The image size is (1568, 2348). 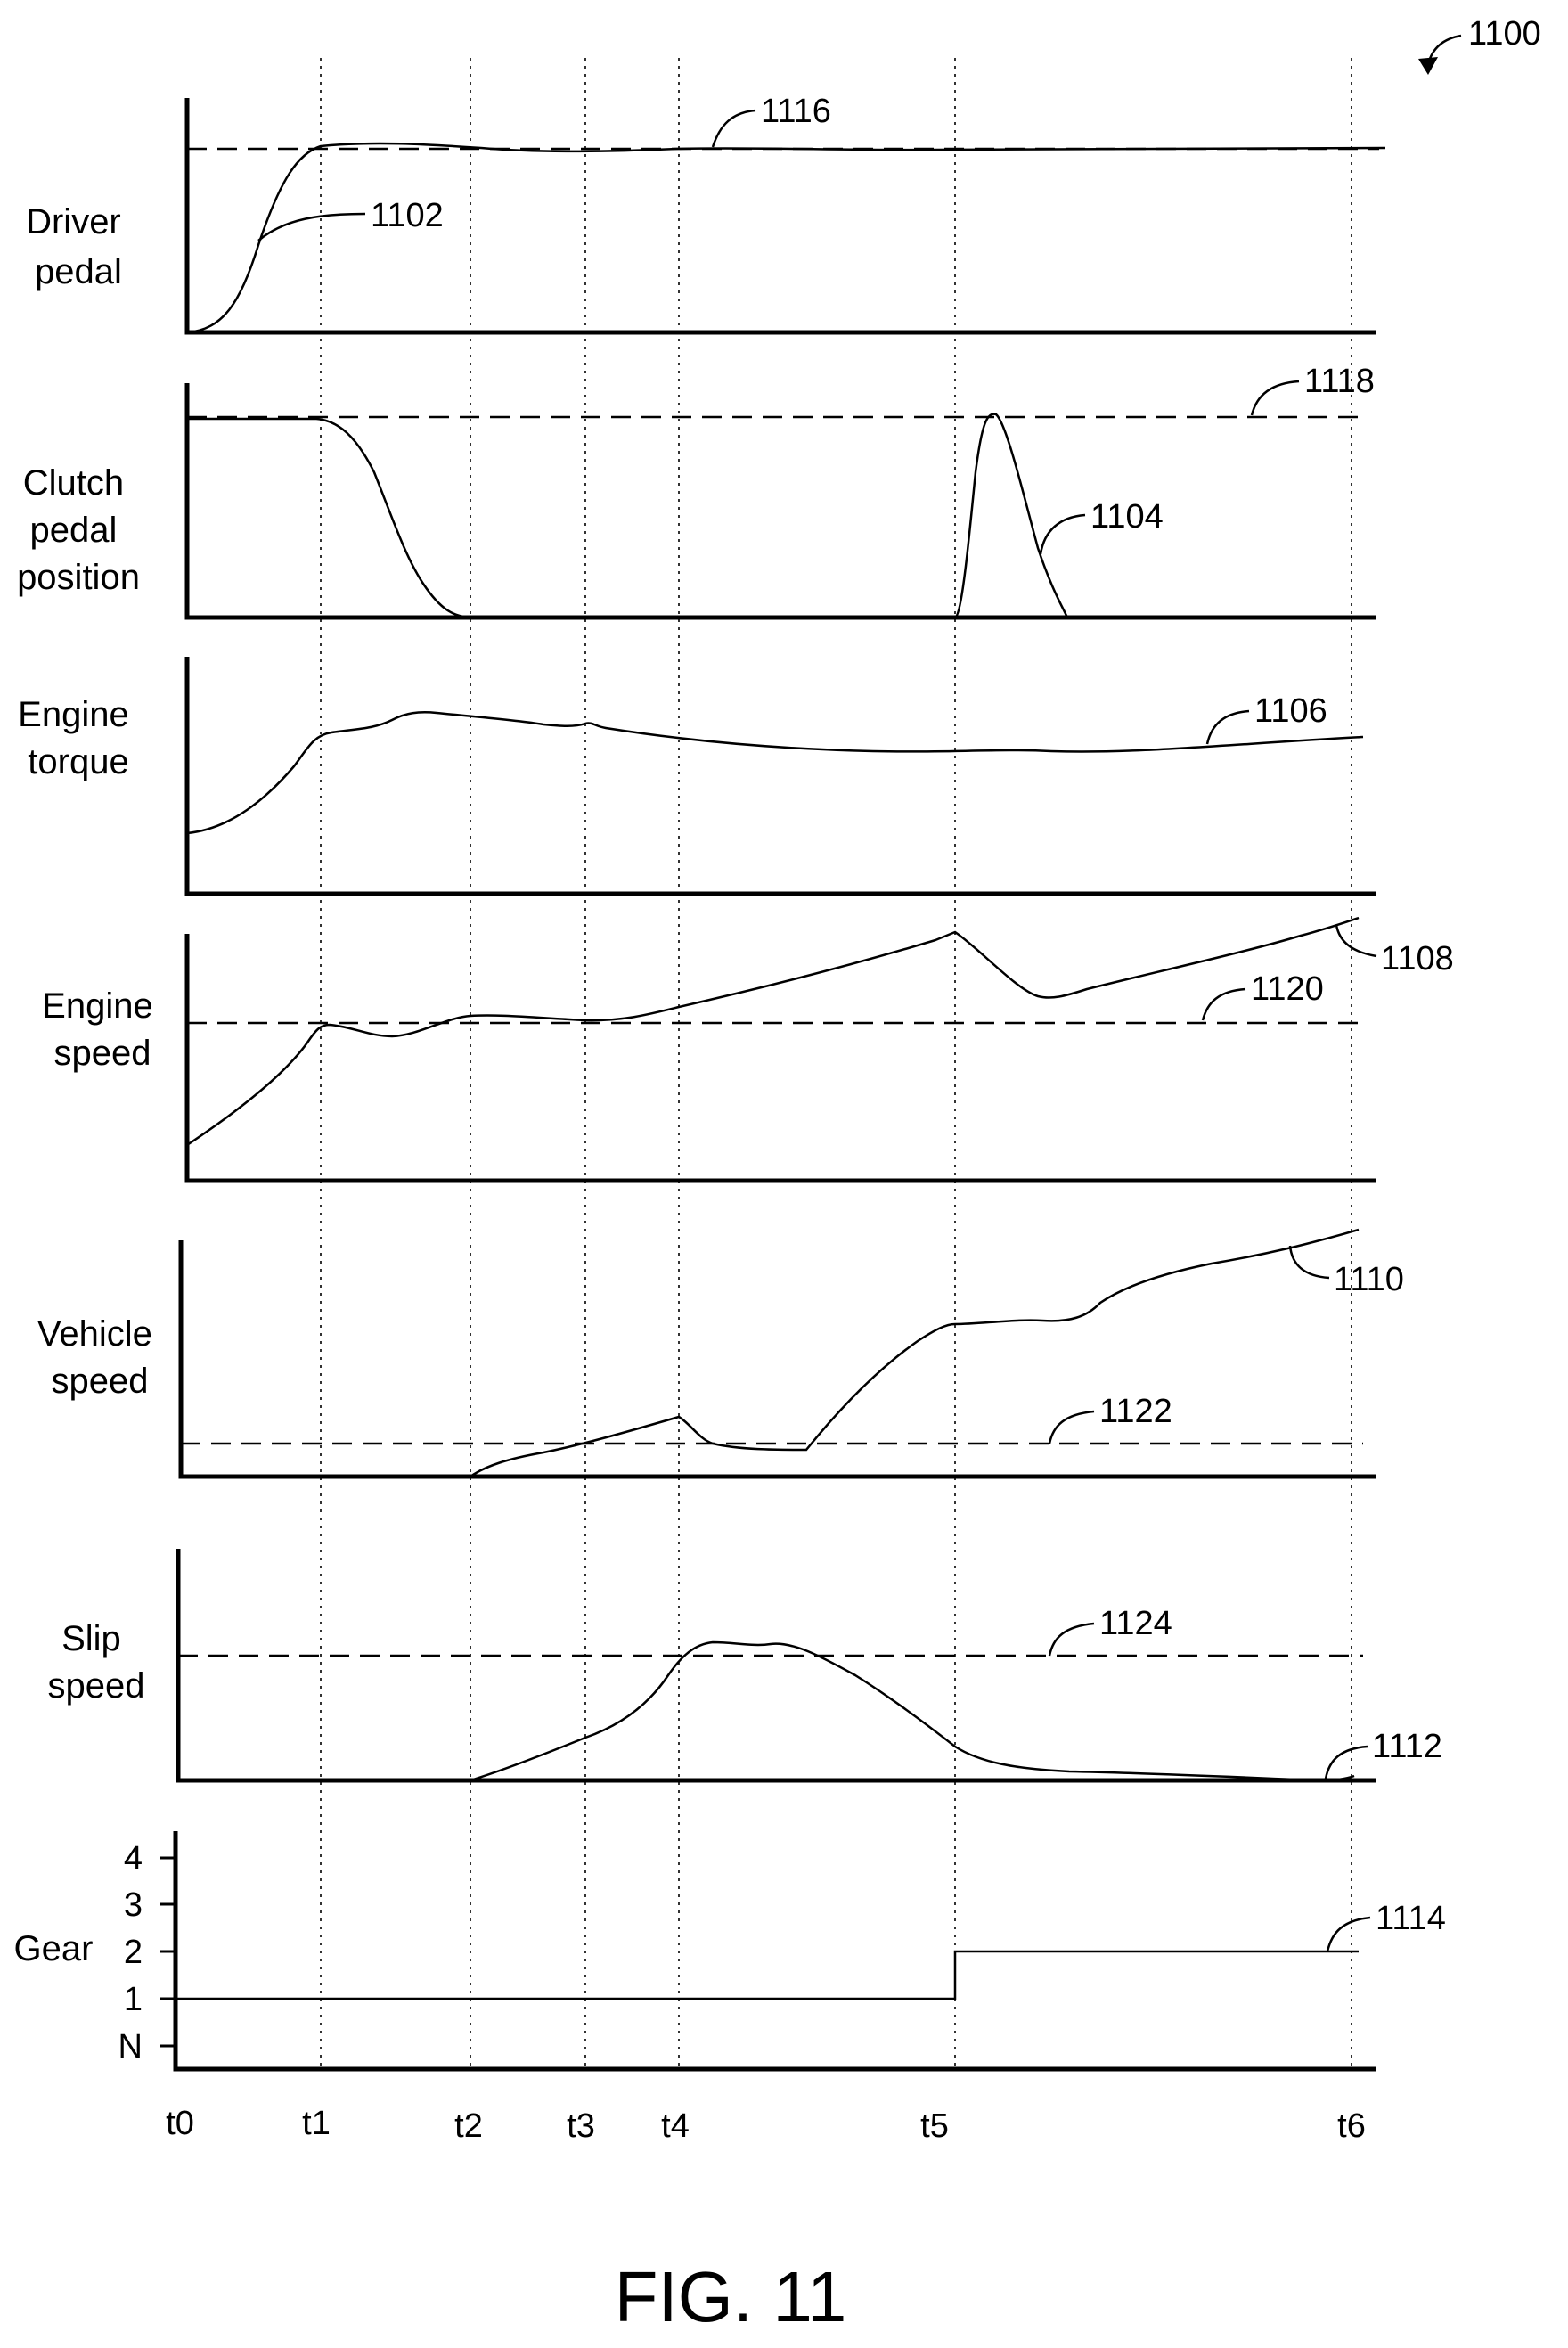 What do you see at coordinates (316, 2123) in the screenshot?
I see `time-label-t1: t1` at bounding box center [316, 2123].